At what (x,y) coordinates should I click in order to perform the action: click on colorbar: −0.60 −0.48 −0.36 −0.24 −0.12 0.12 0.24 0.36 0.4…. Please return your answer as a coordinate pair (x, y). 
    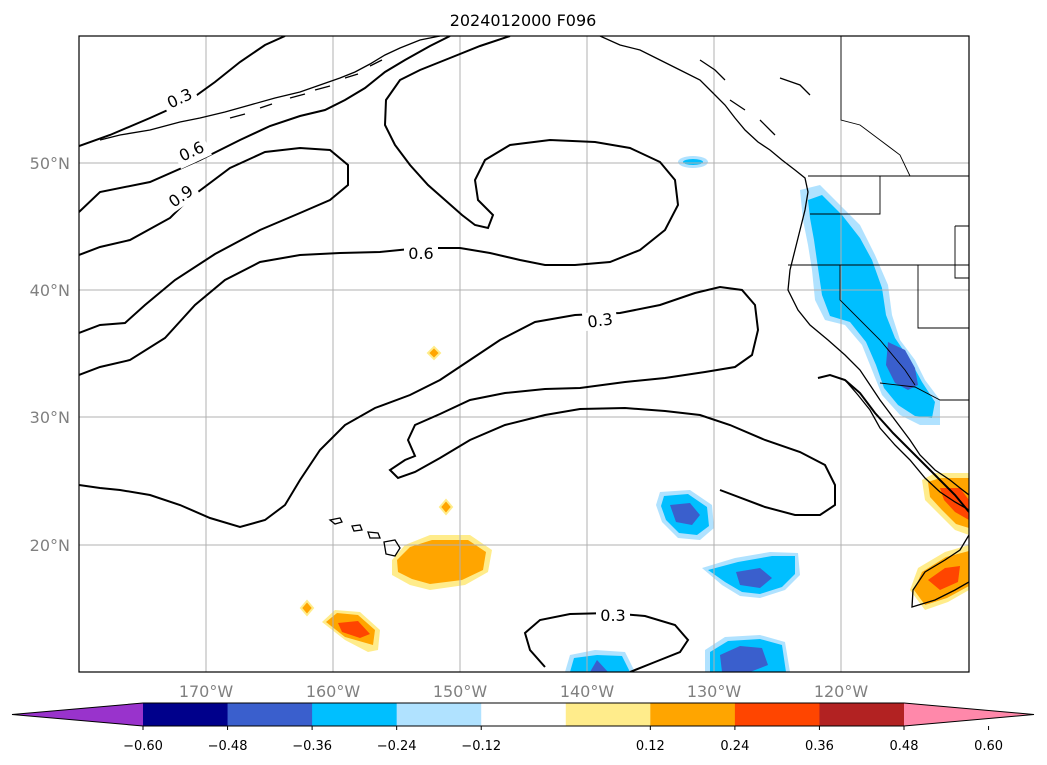
    Looking at the image, I should click on (523, 728).